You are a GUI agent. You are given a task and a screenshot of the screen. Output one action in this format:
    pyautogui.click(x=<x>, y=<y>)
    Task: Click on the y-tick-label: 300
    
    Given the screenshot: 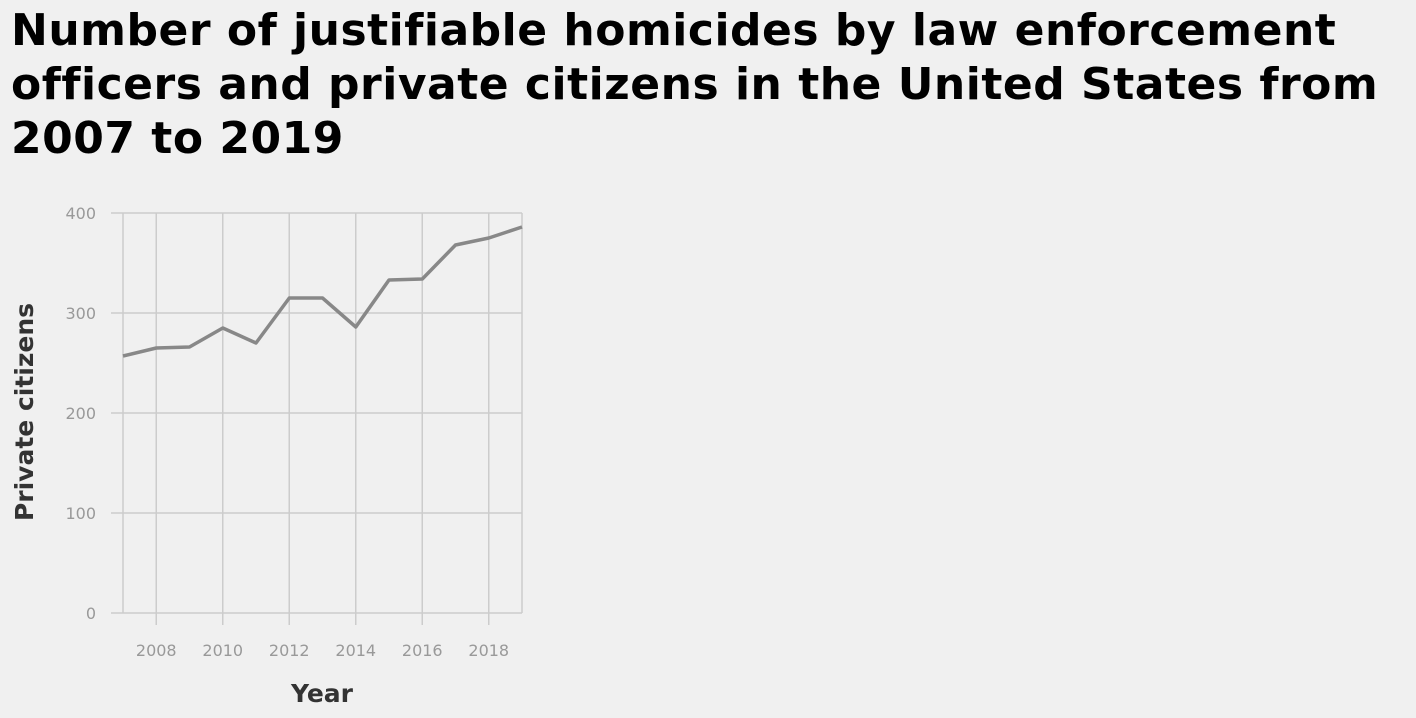 What is the action you would take?
    pyautogui.click(x=80, y=313)
    